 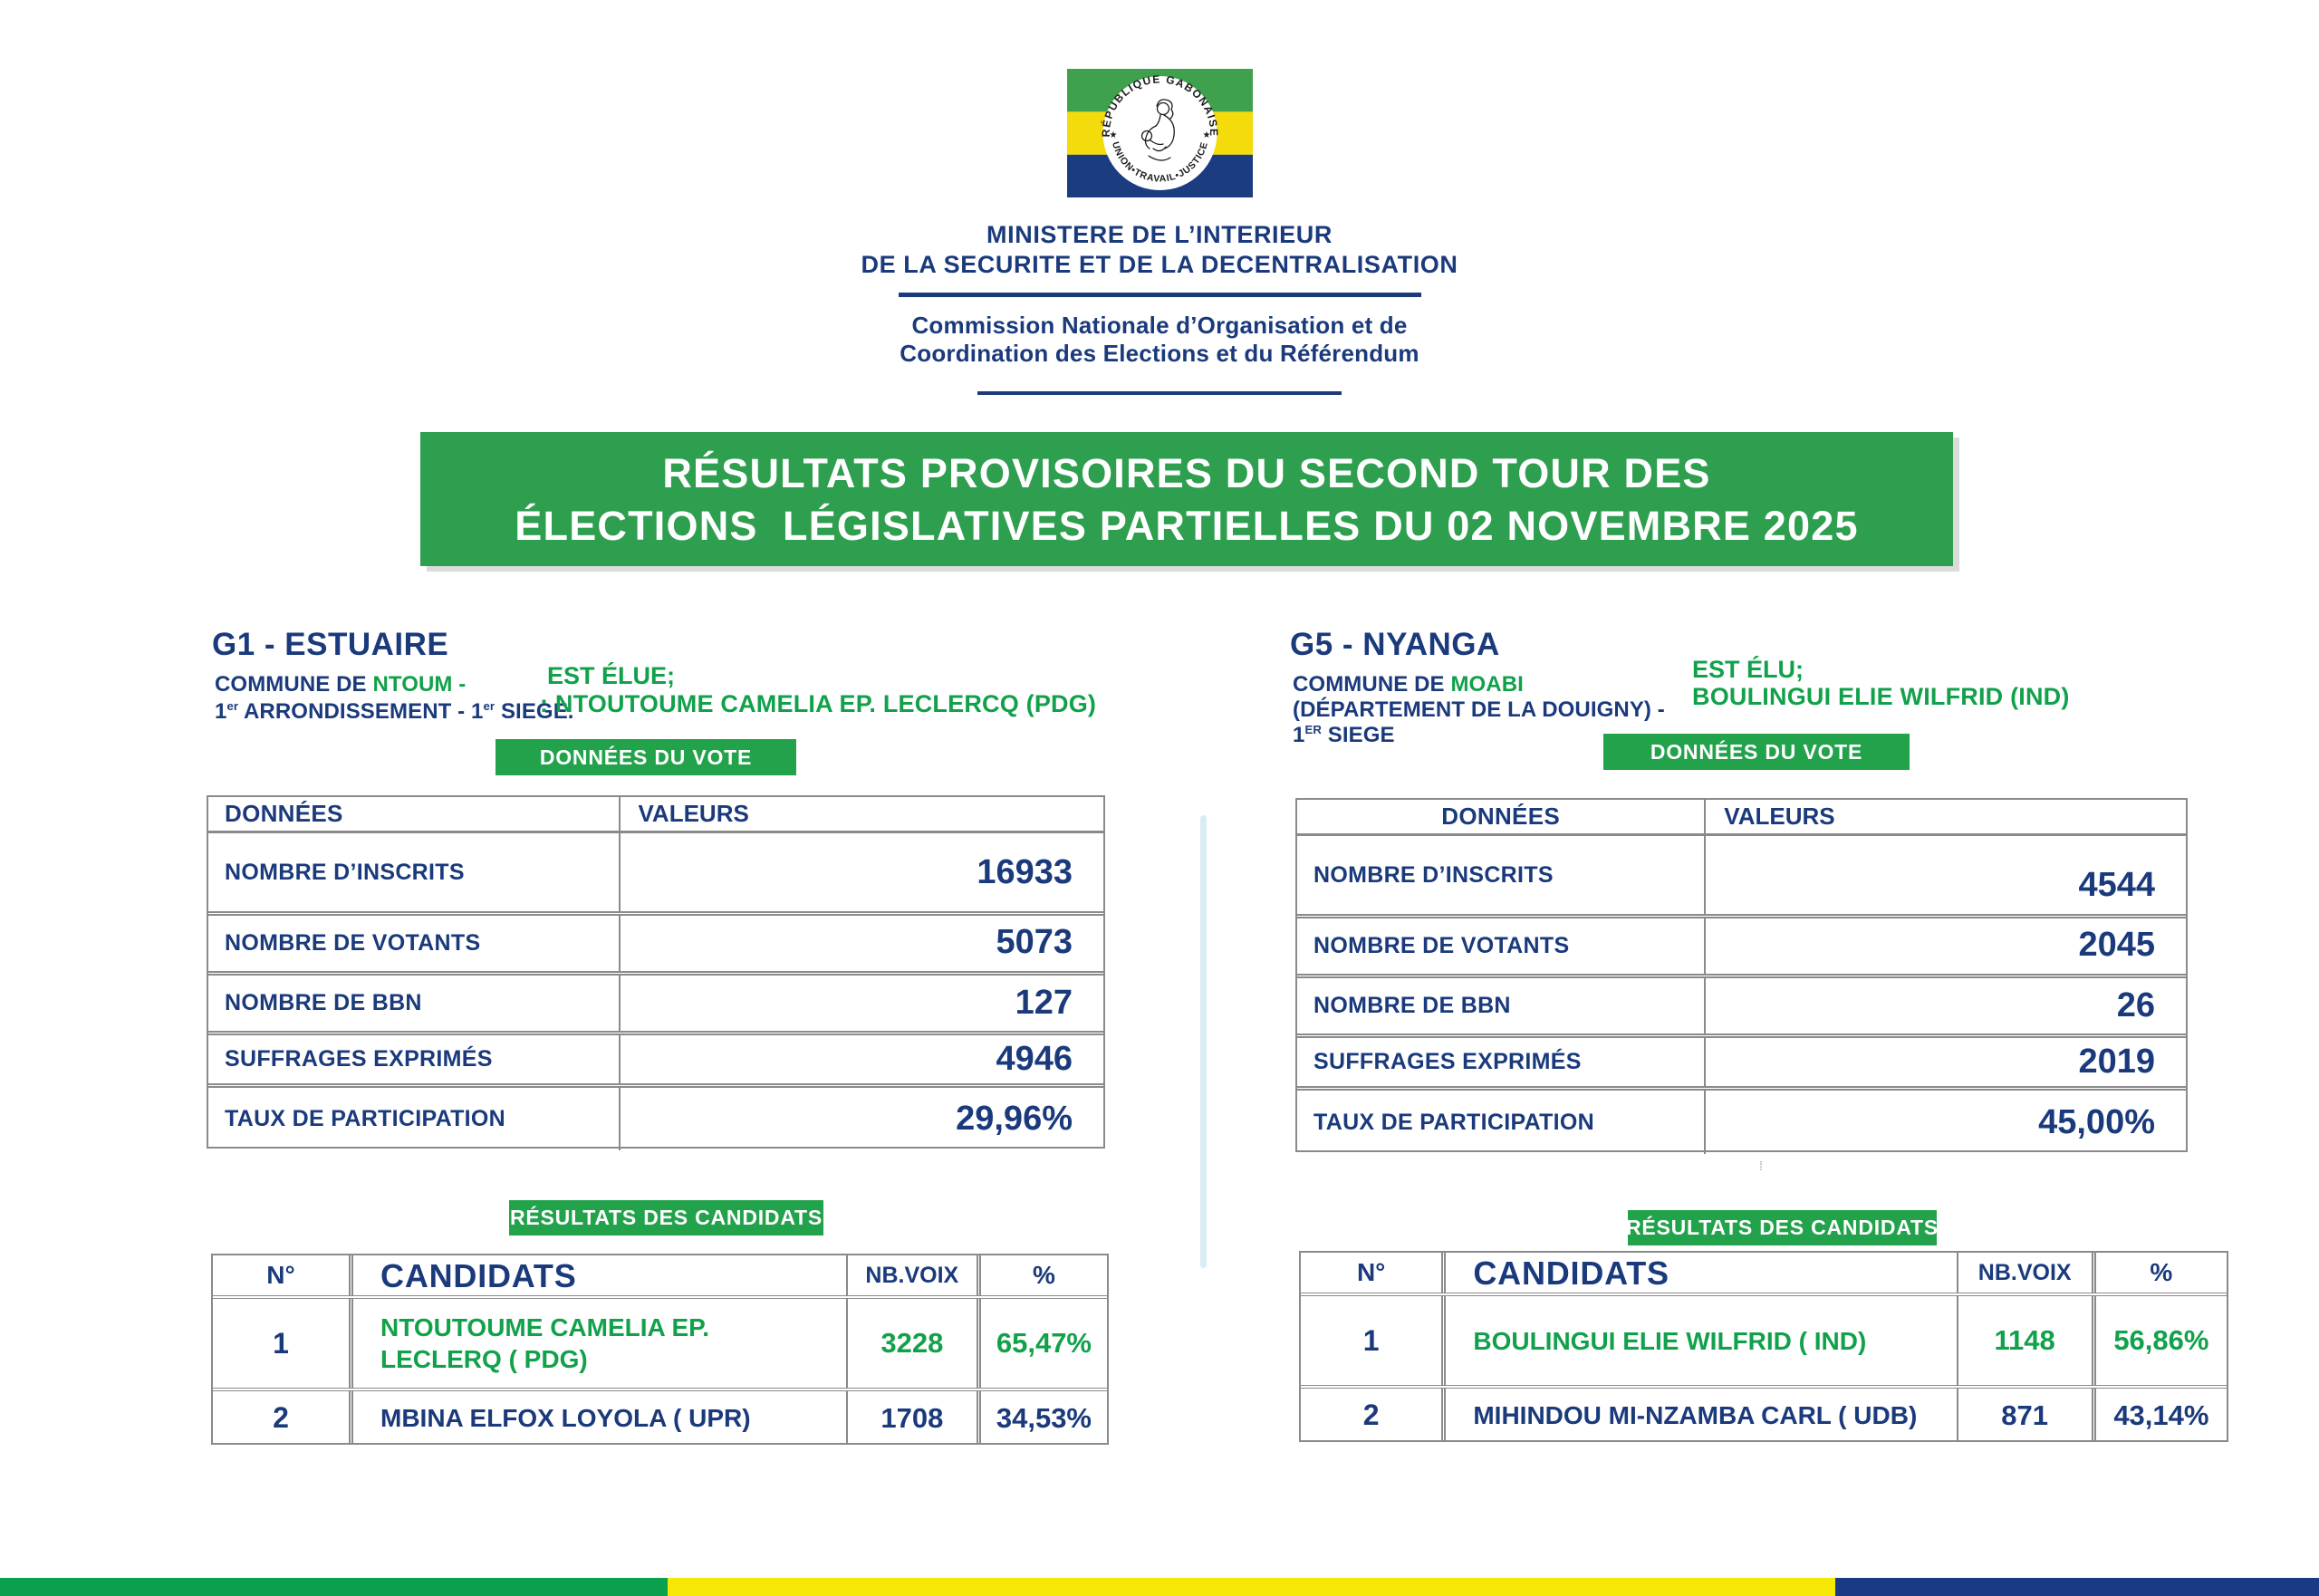 What do you see at coordinates (2159, 1415) in the screenshot?
I see `candidate-percent: 43,14%` at bounding box center [2159, 1415].